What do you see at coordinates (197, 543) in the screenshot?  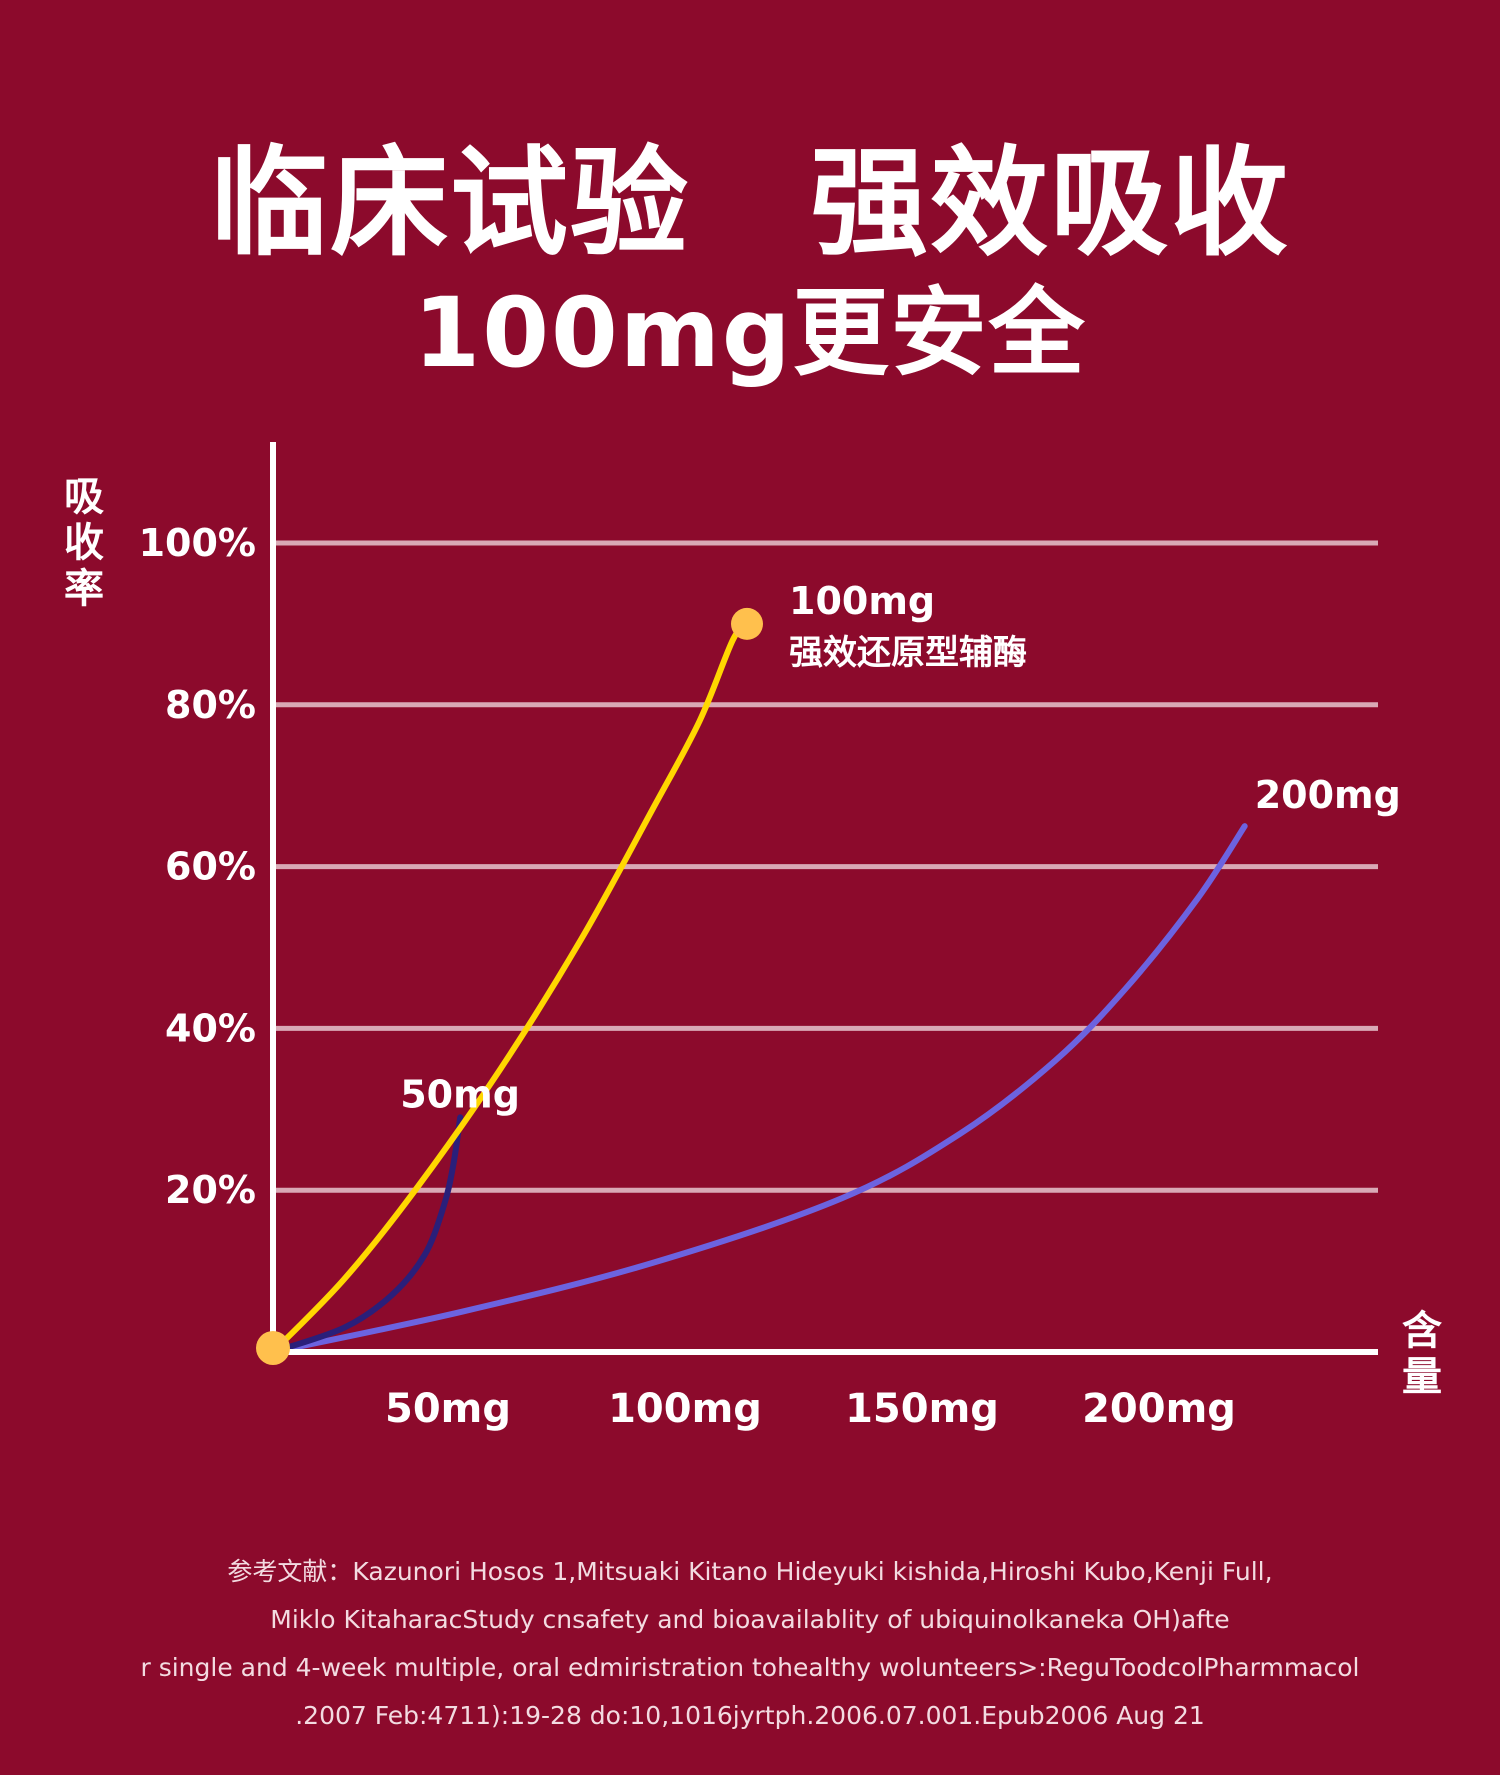 I see `y-tick-label: 100%` at bounding box center [197, 543].